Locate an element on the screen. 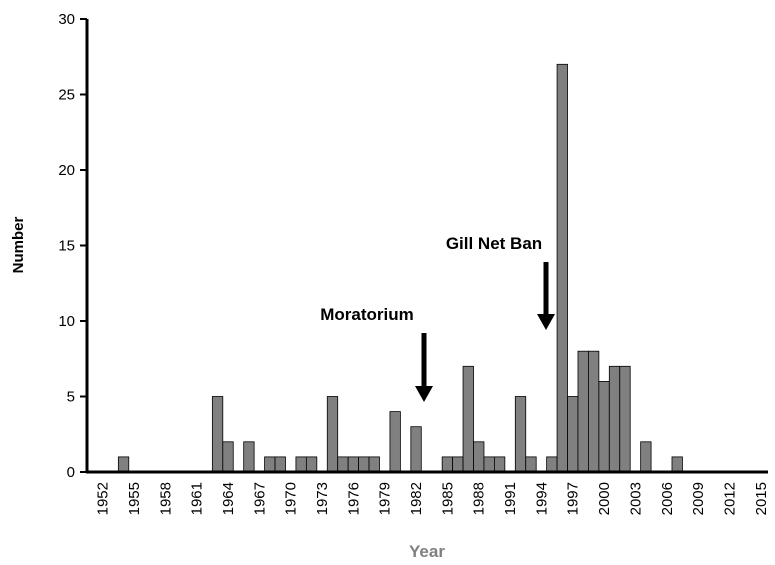 Image resolution: width=775 pixels, height=565 pixels. x-tick-label: 1961 is located at coordinates (197, 498).